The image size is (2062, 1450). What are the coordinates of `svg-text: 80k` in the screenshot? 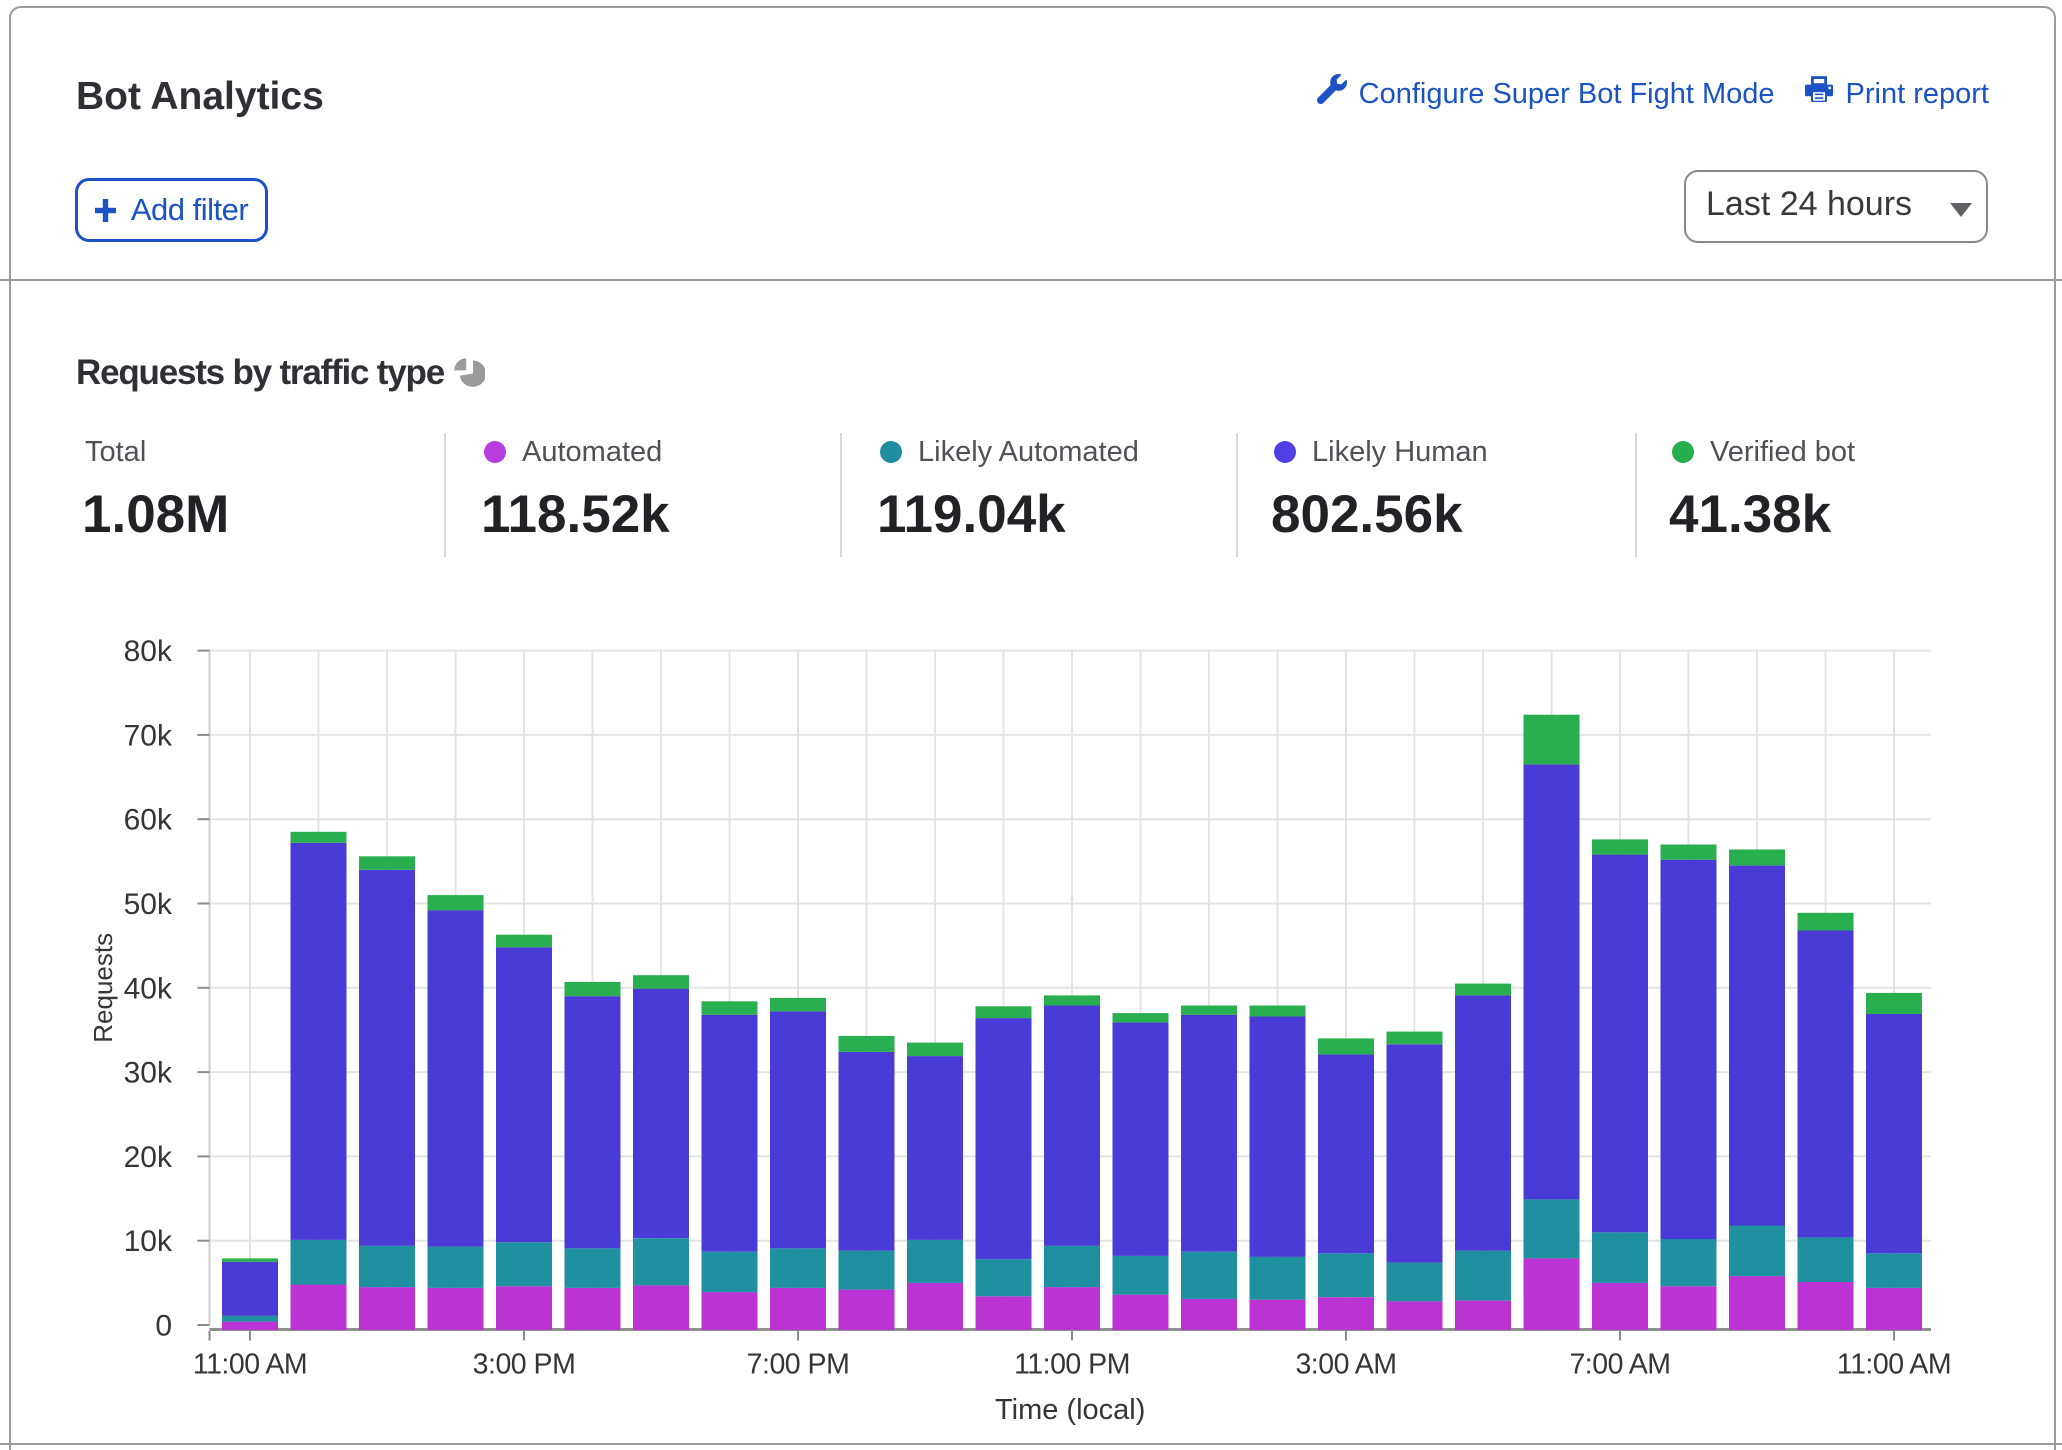 It's located at (148, 651).